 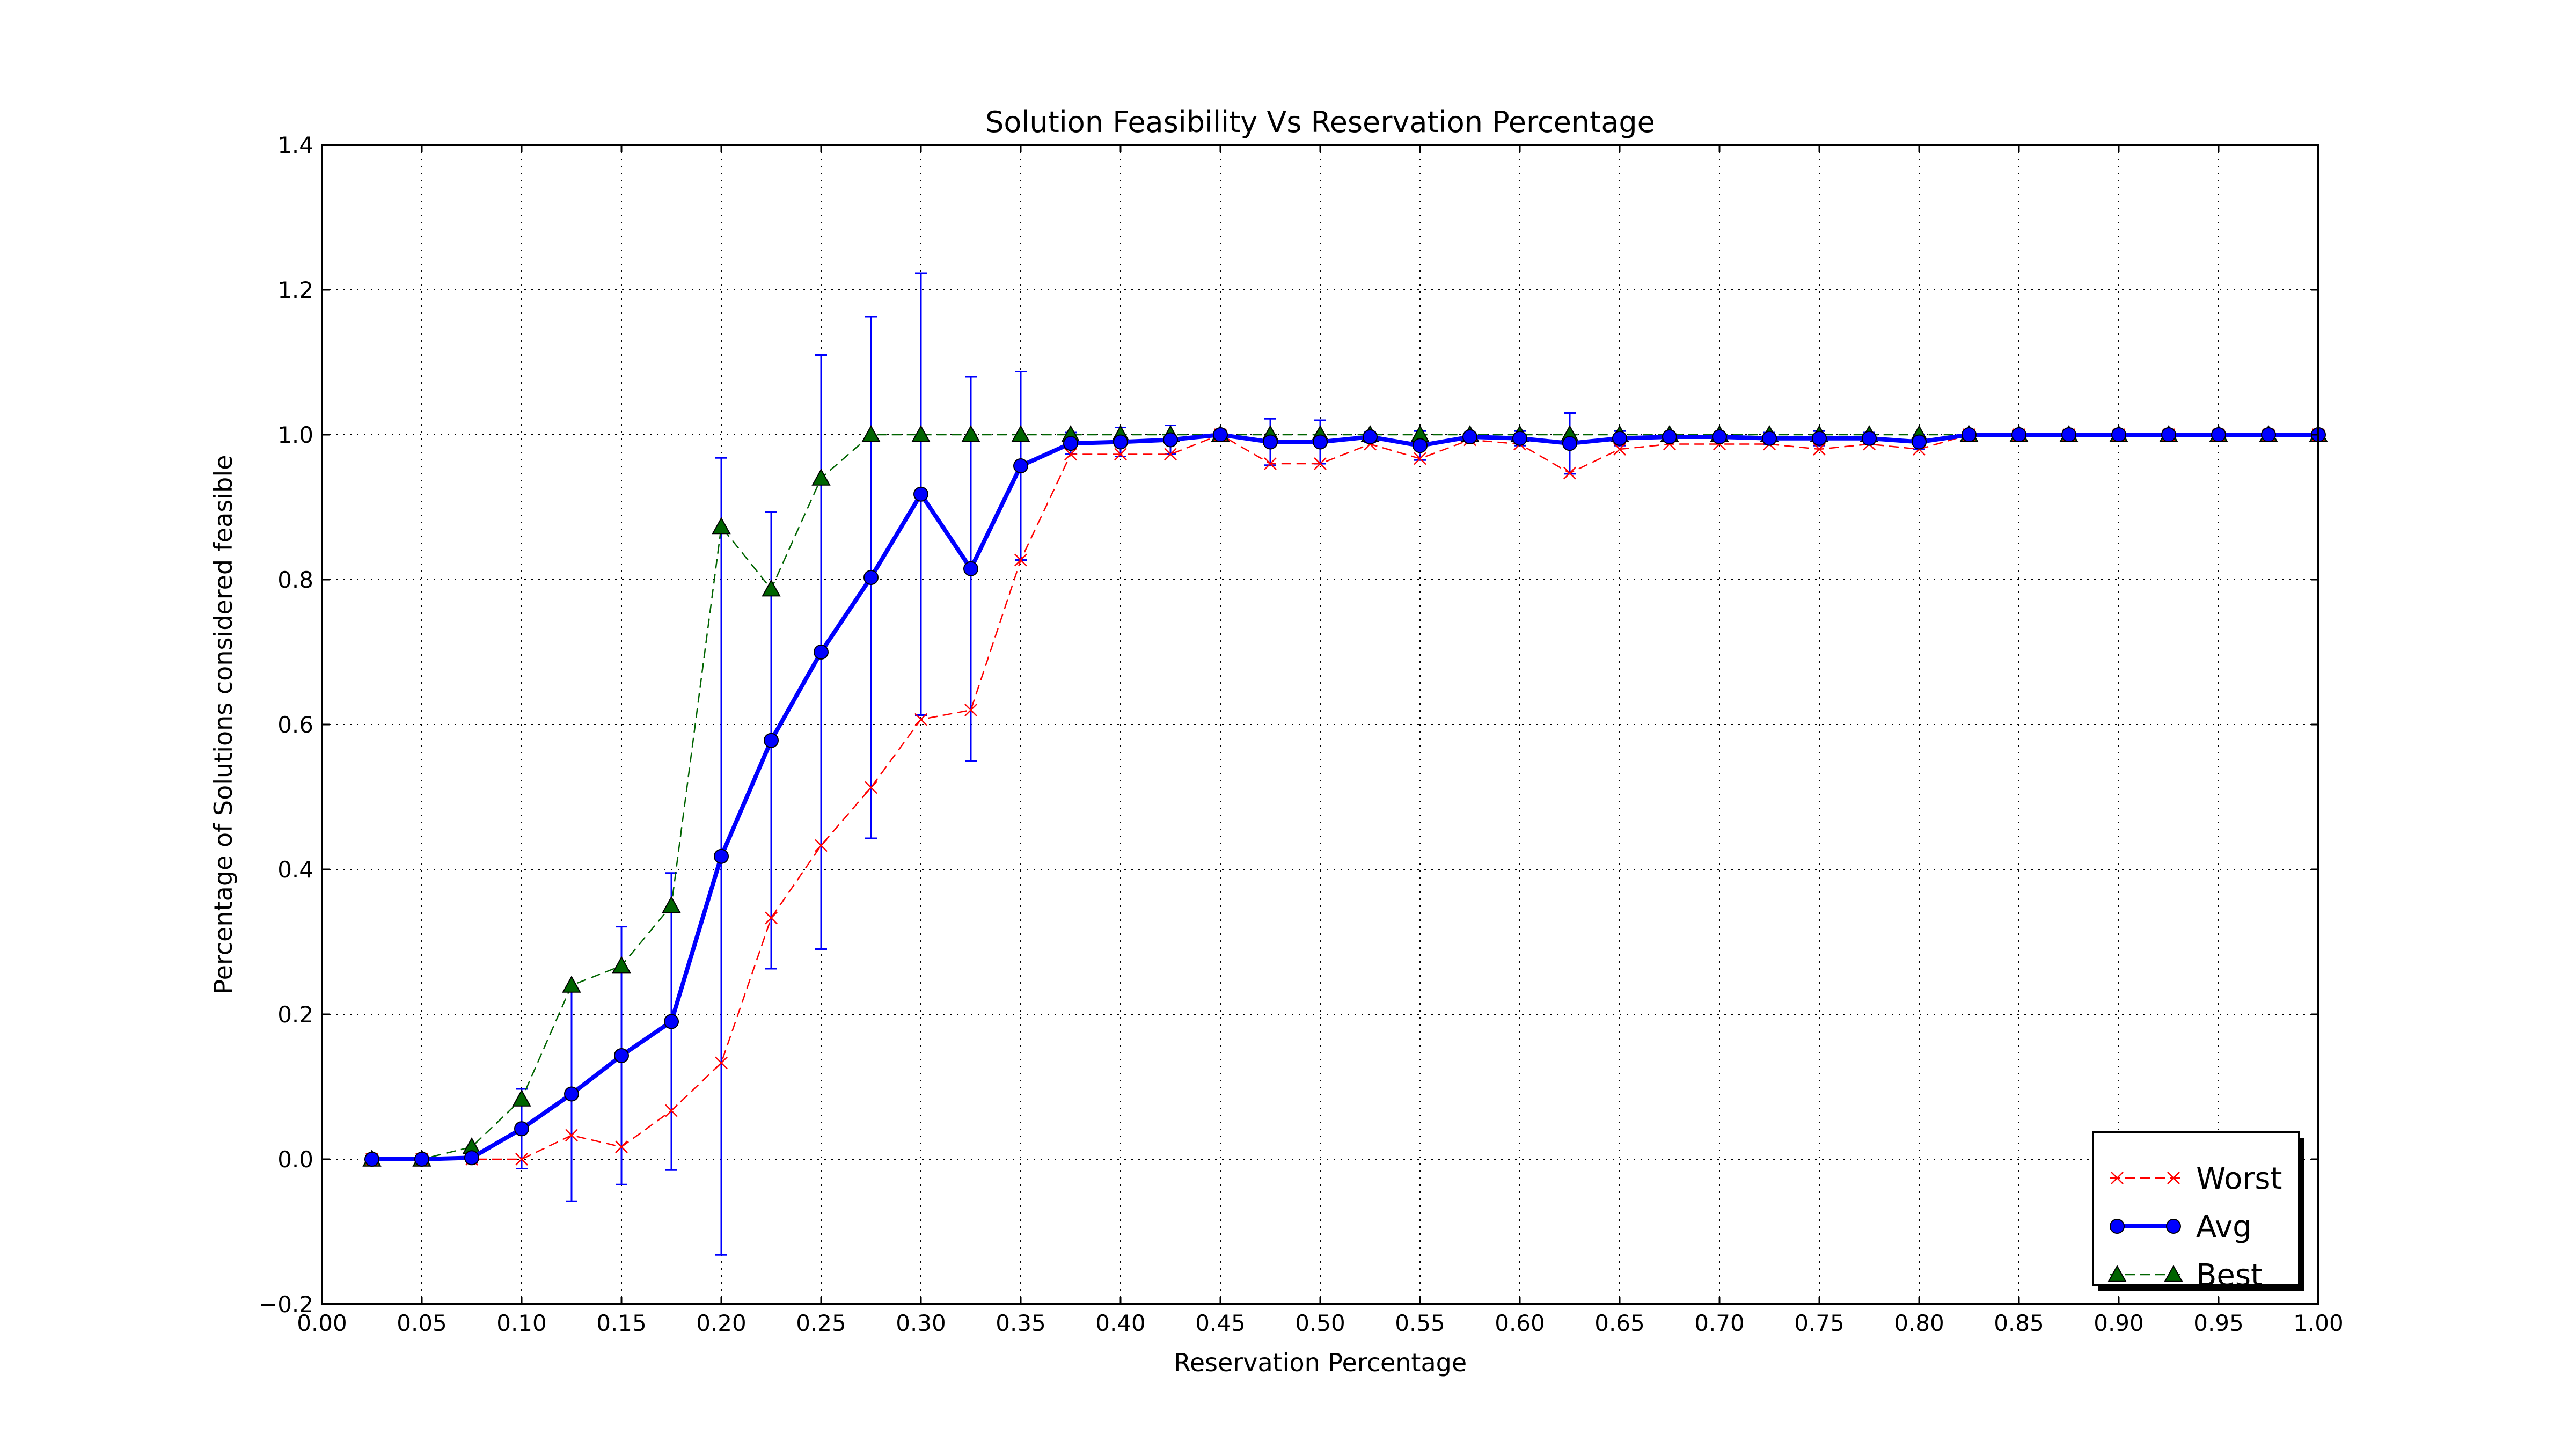 I want to click on y-tick-label: 0.4, so click(x=295, y=870).